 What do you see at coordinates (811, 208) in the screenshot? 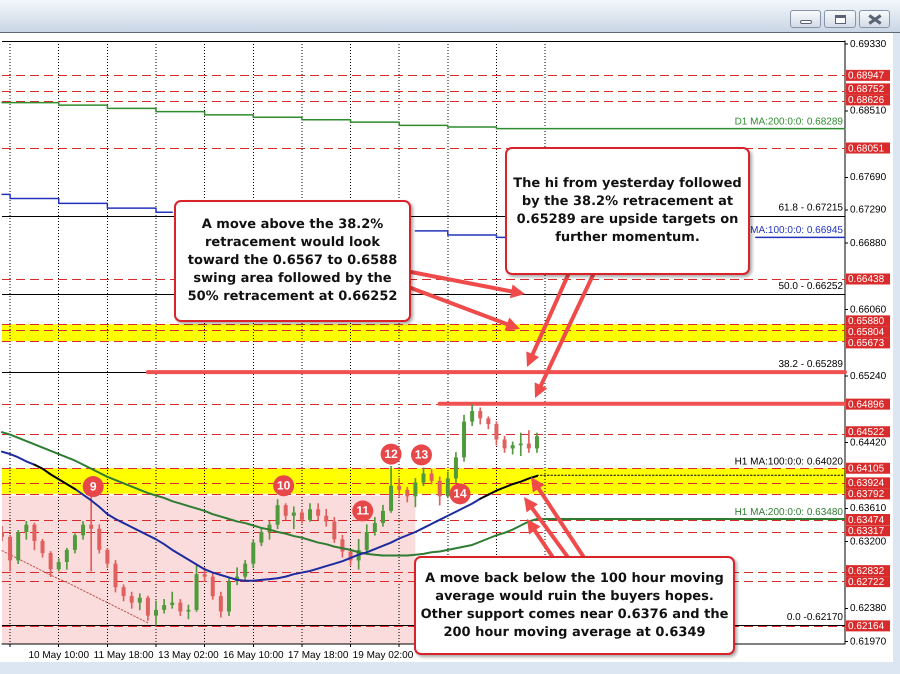
I see `annotation: 61.8 - 0.67215` at bounding box center [811, 208].